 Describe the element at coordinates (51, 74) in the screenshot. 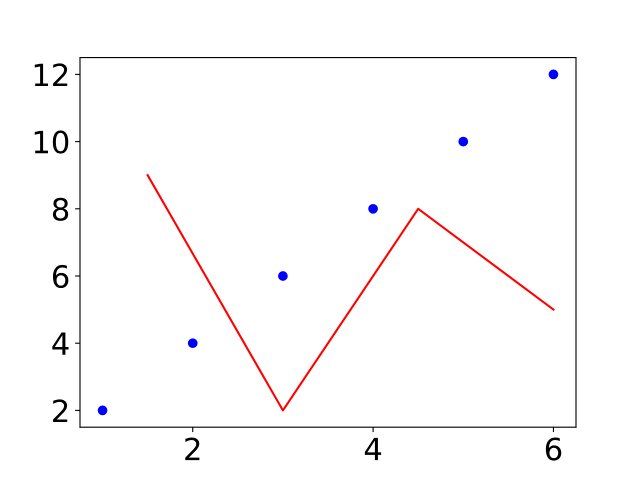

I see `y-tick-label: 12` at that location.